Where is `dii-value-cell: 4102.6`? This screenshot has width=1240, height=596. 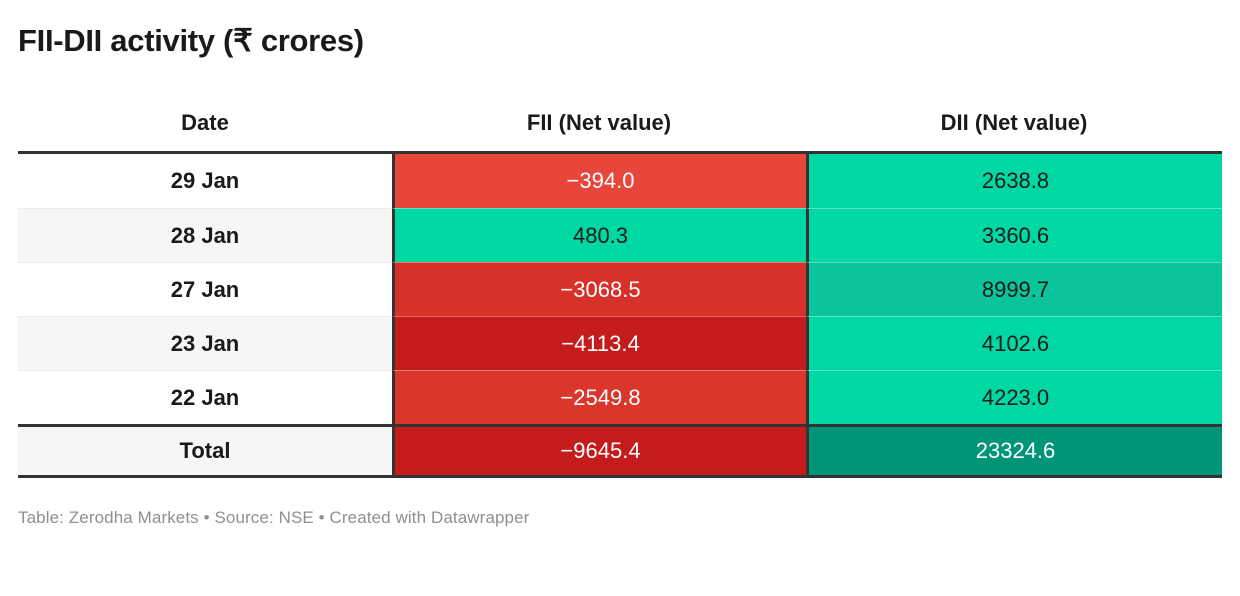
dii-value-cell: 4102.6 is located at coordinates (1014, 343).